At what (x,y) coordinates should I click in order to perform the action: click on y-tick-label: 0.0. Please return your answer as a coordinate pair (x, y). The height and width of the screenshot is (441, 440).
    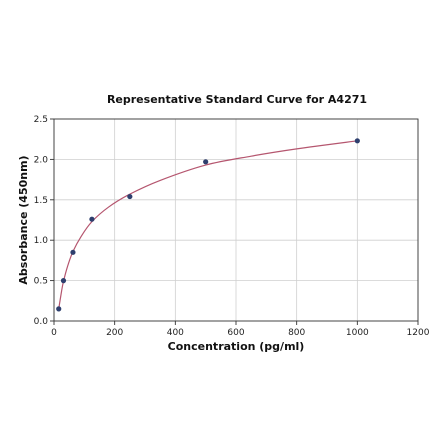
    Looking at the image, I should click on (41, 322).